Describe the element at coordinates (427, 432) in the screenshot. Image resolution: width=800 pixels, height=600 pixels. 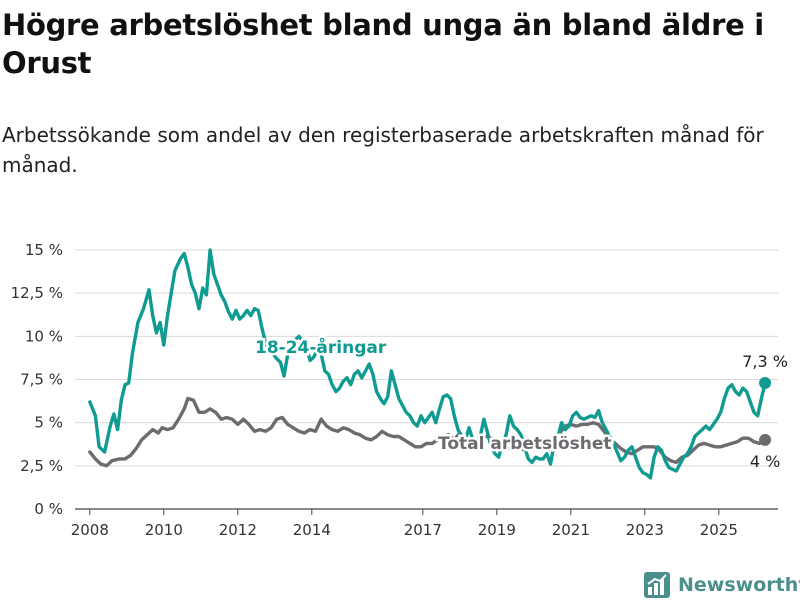
I see `series-line-total` at that location.